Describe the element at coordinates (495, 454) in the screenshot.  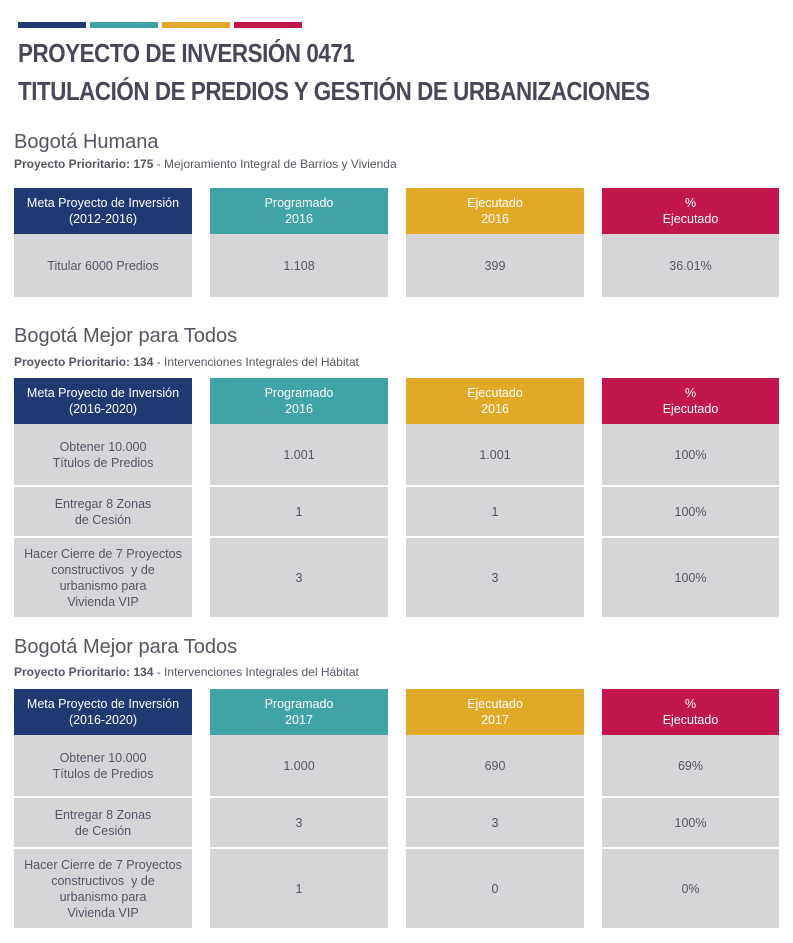
I see `cell-ejecutado: 1.001` at that location.